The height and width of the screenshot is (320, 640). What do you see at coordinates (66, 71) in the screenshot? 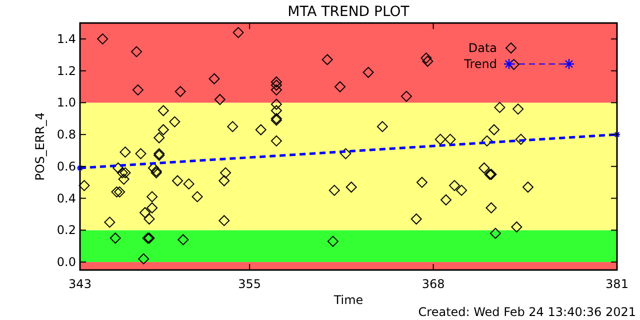
I see `y-tick-label: 1.2` at bounding box center [66, 71].